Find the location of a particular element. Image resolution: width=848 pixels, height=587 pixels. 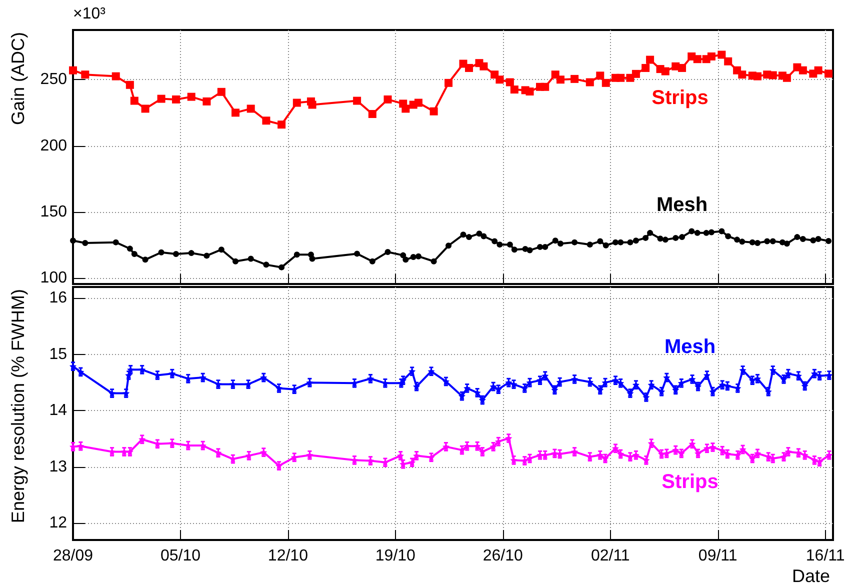

x-tick-label: 05/10 is located at coordinates (180, 556).